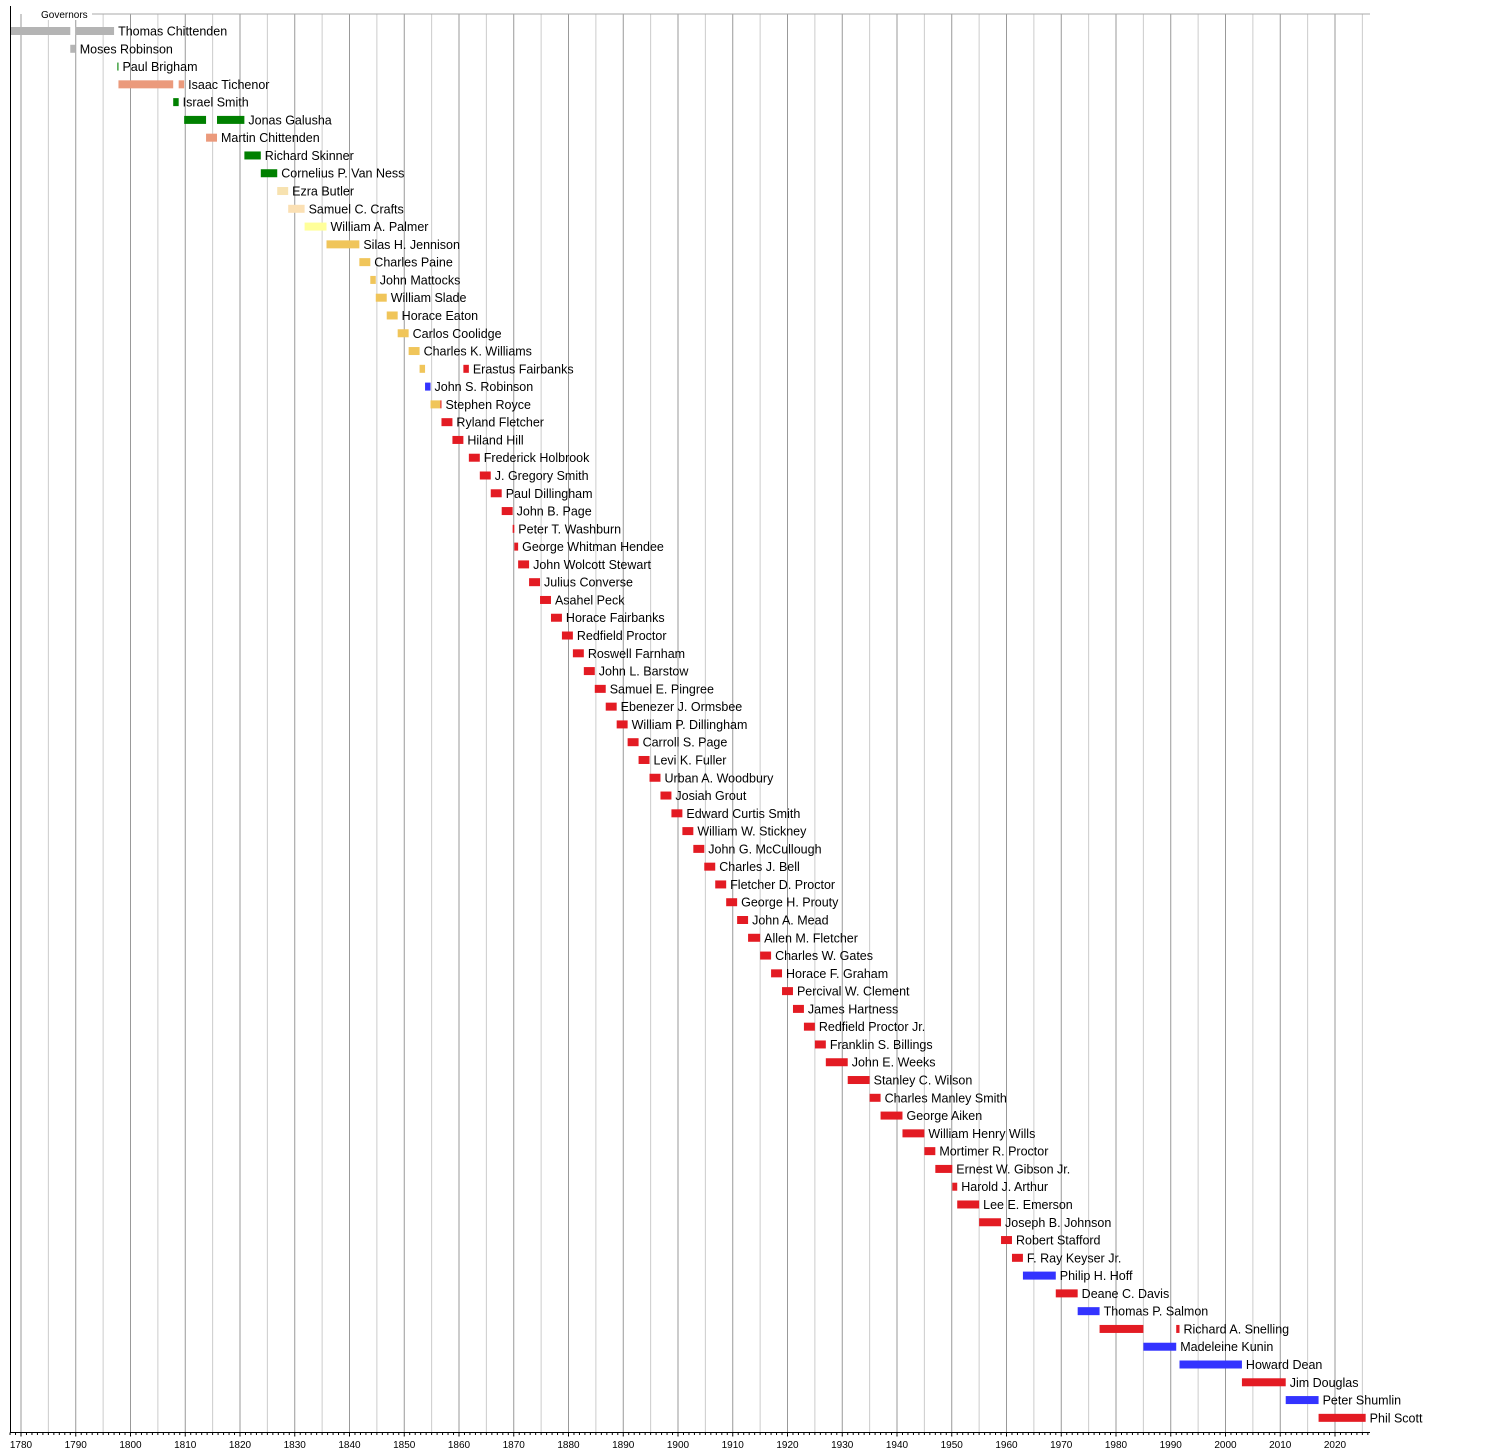 The width and height of the screenshot is (1500, 1452). What do you see at coordinates (537, 458) in the screenshot?
I see `governor-label: Frederick Holbrook` at bounding box center [537, 458].